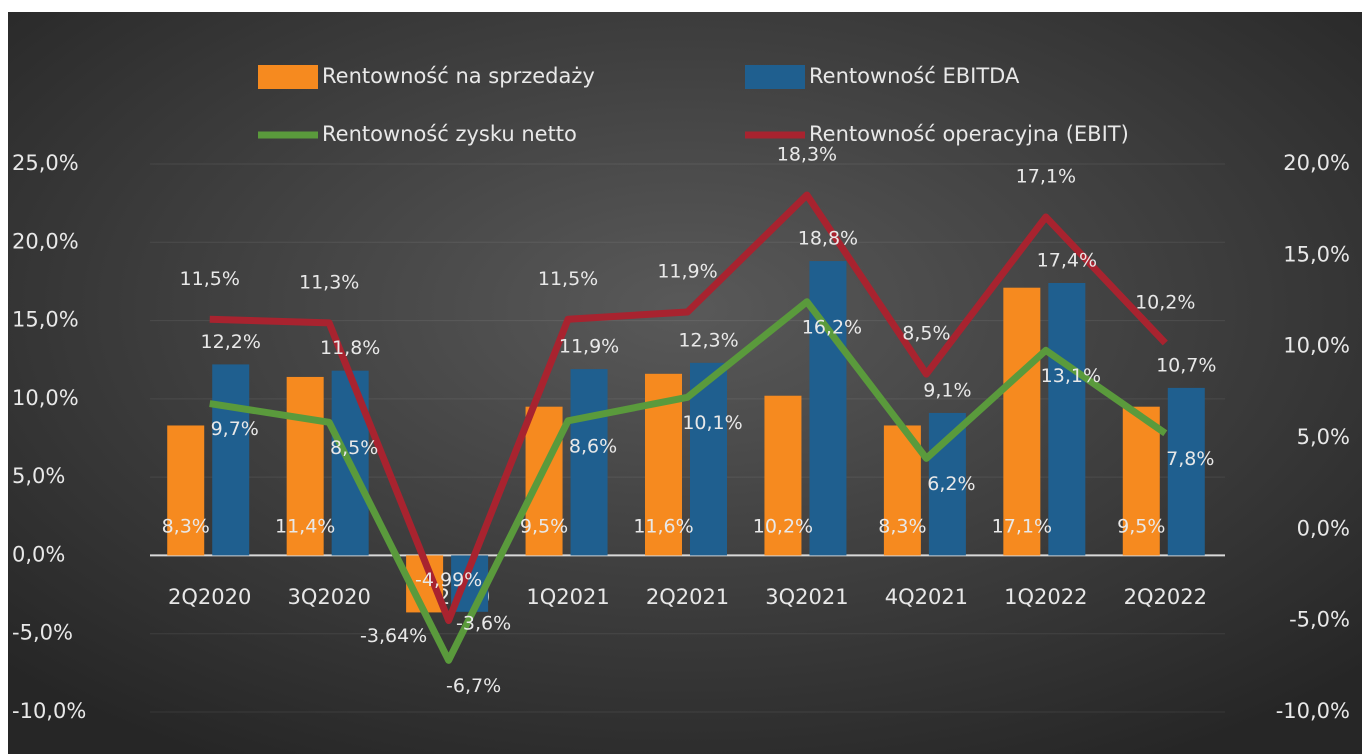 This screenshot has height=754, width=1362. Describe the element at coordinates (45, 398) in the screenshot. I see `y-tick-label: 10,0%` at that location.